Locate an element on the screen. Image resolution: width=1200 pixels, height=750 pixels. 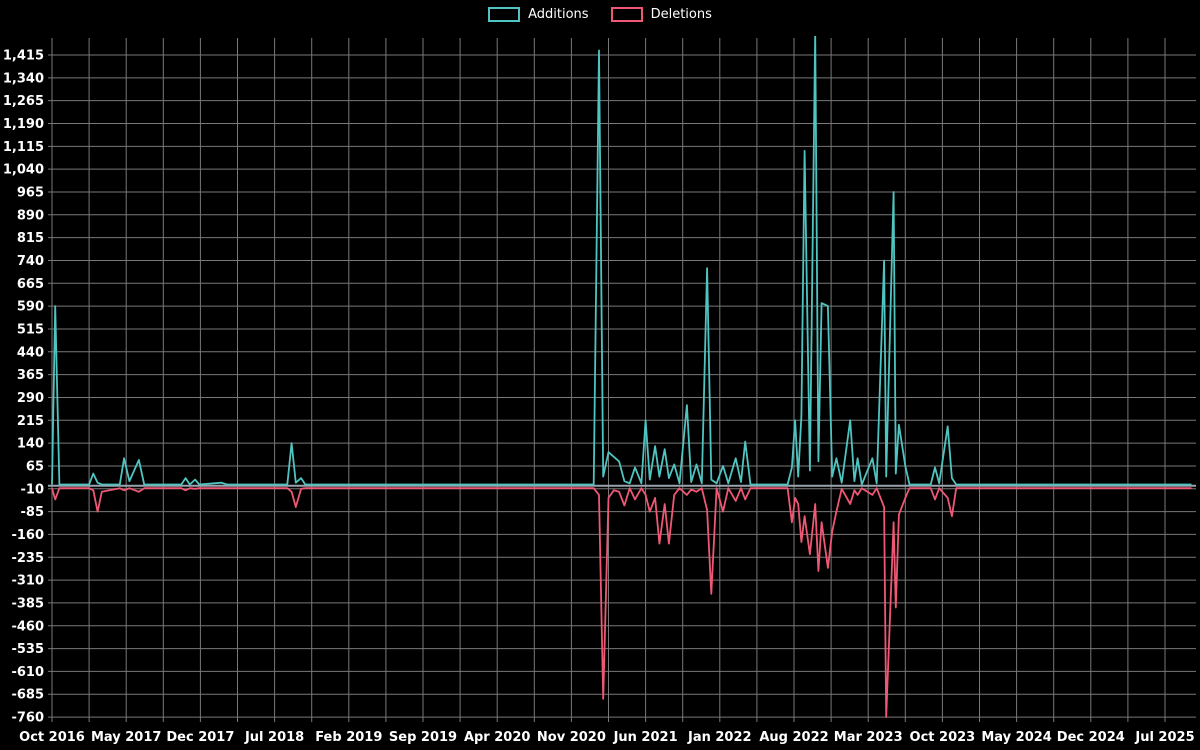
x-tick-label: Feb 2019 is located at coordinates (348, 737).